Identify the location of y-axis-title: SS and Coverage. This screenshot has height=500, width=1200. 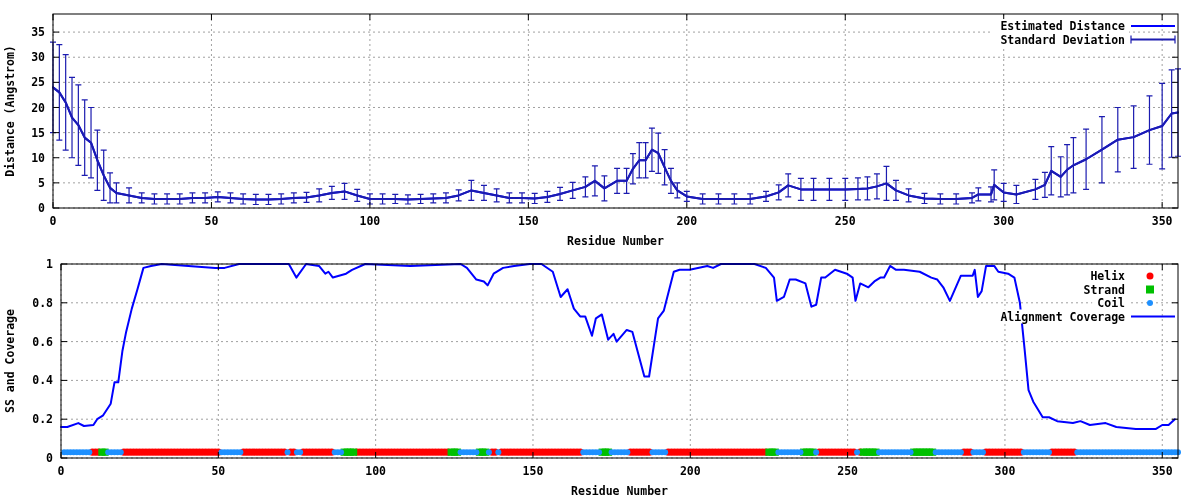
(10, 361).